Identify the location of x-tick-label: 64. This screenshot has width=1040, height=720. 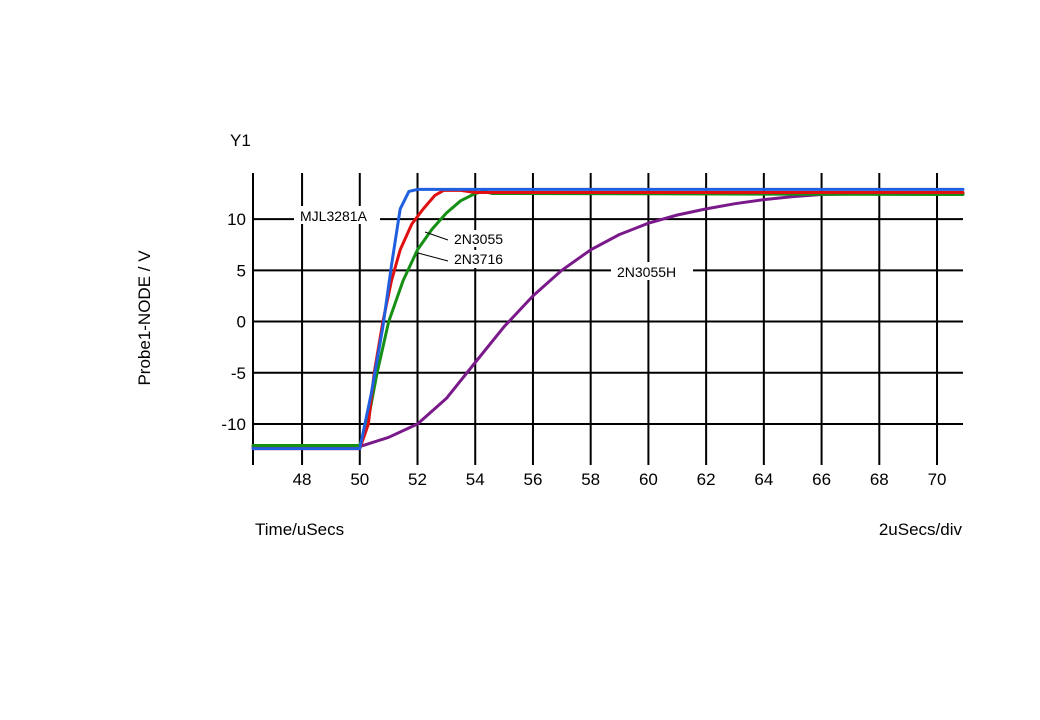
(763, 479).